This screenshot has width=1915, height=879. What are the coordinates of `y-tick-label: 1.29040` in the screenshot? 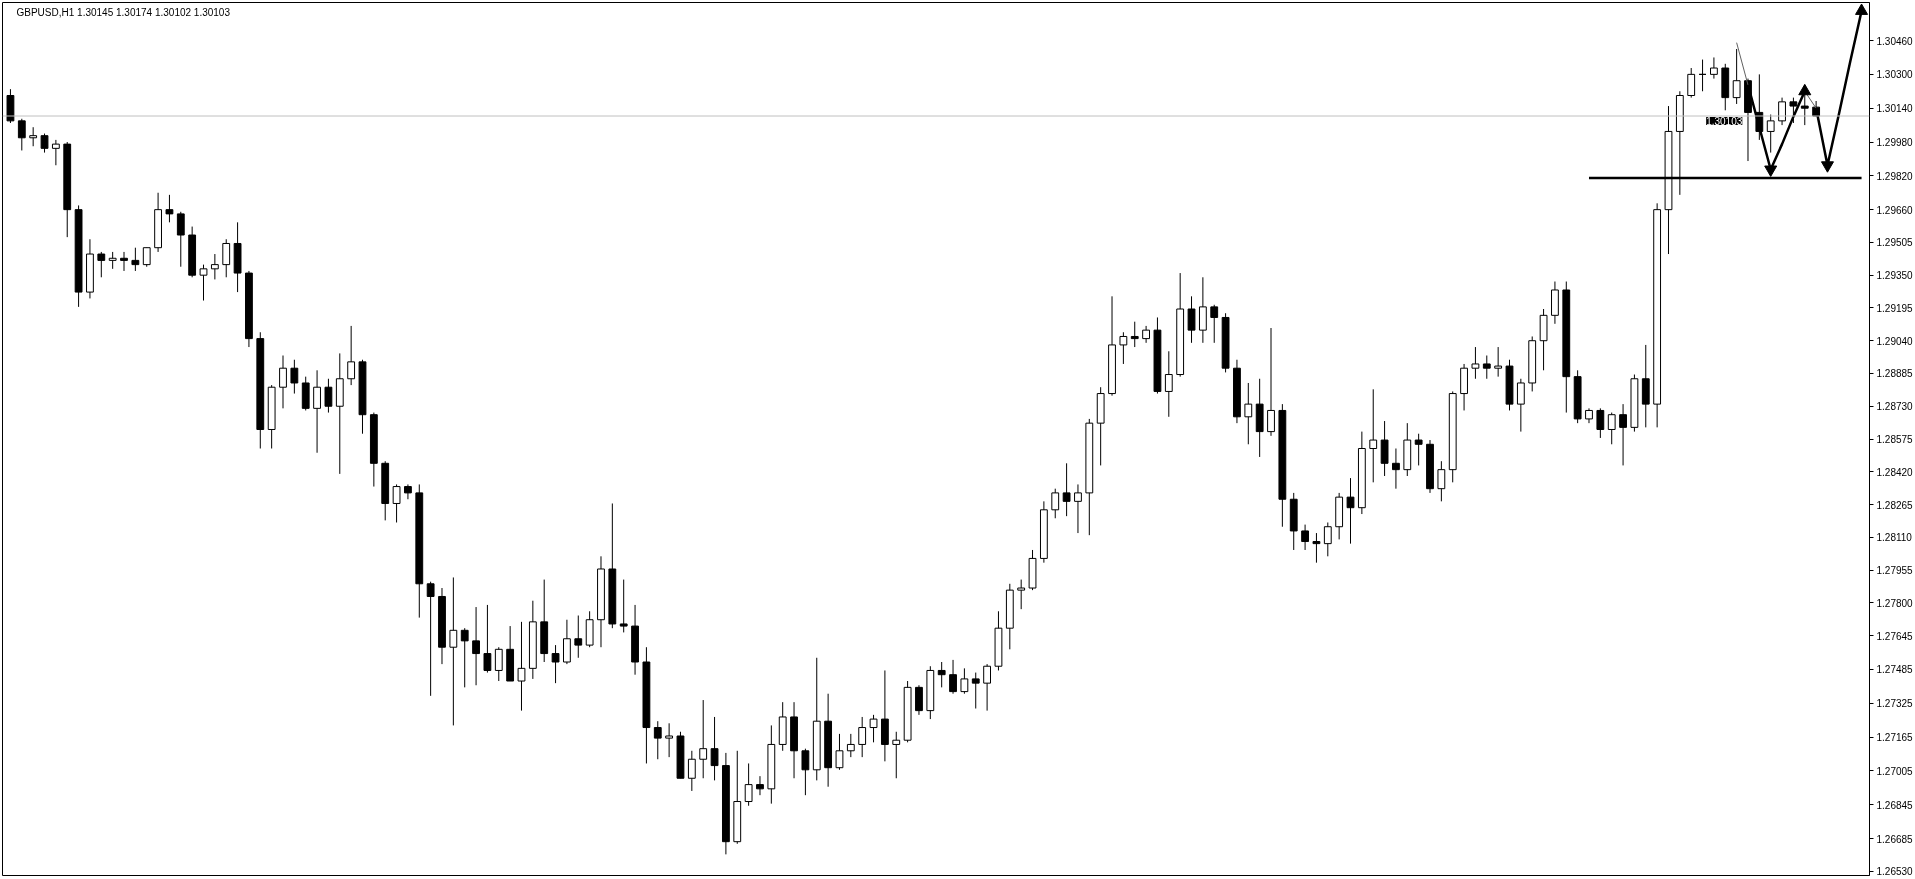 It's located at (1895, 341).